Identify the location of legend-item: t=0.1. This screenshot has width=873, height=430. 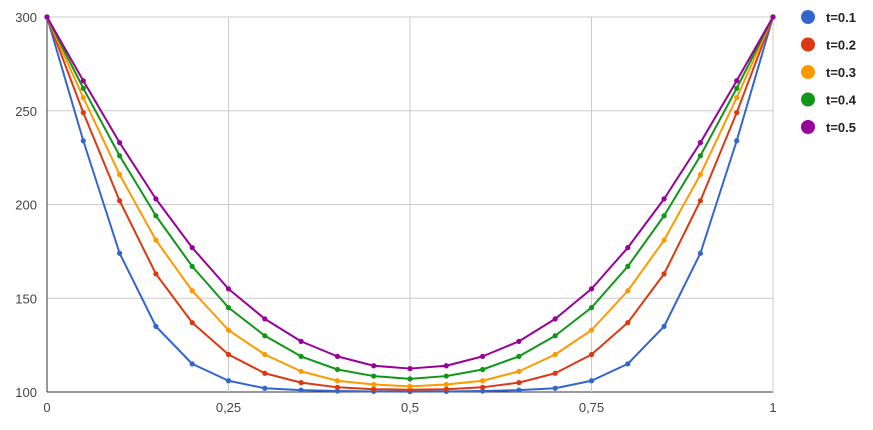
(828, 17).